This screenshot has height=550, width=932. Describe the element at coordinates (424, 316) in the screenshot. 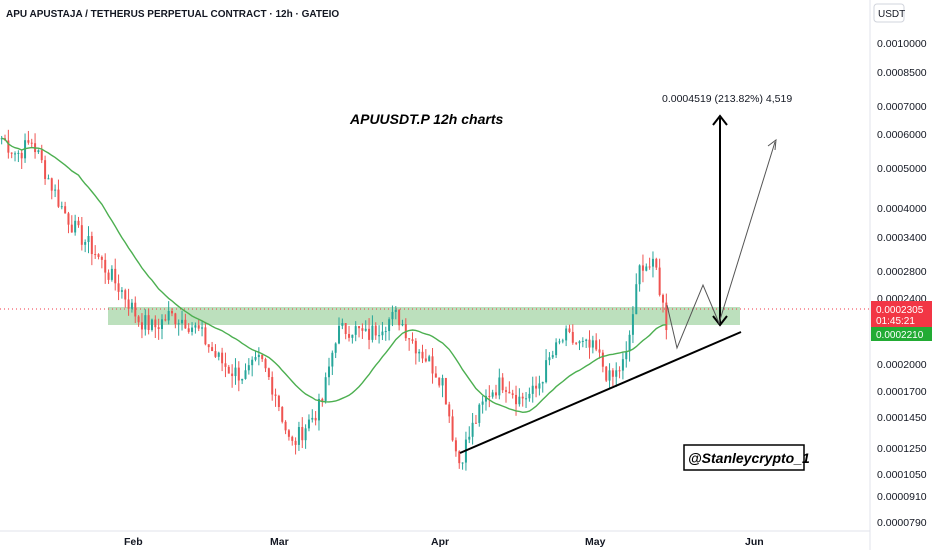

I see `support-zone` at that location.